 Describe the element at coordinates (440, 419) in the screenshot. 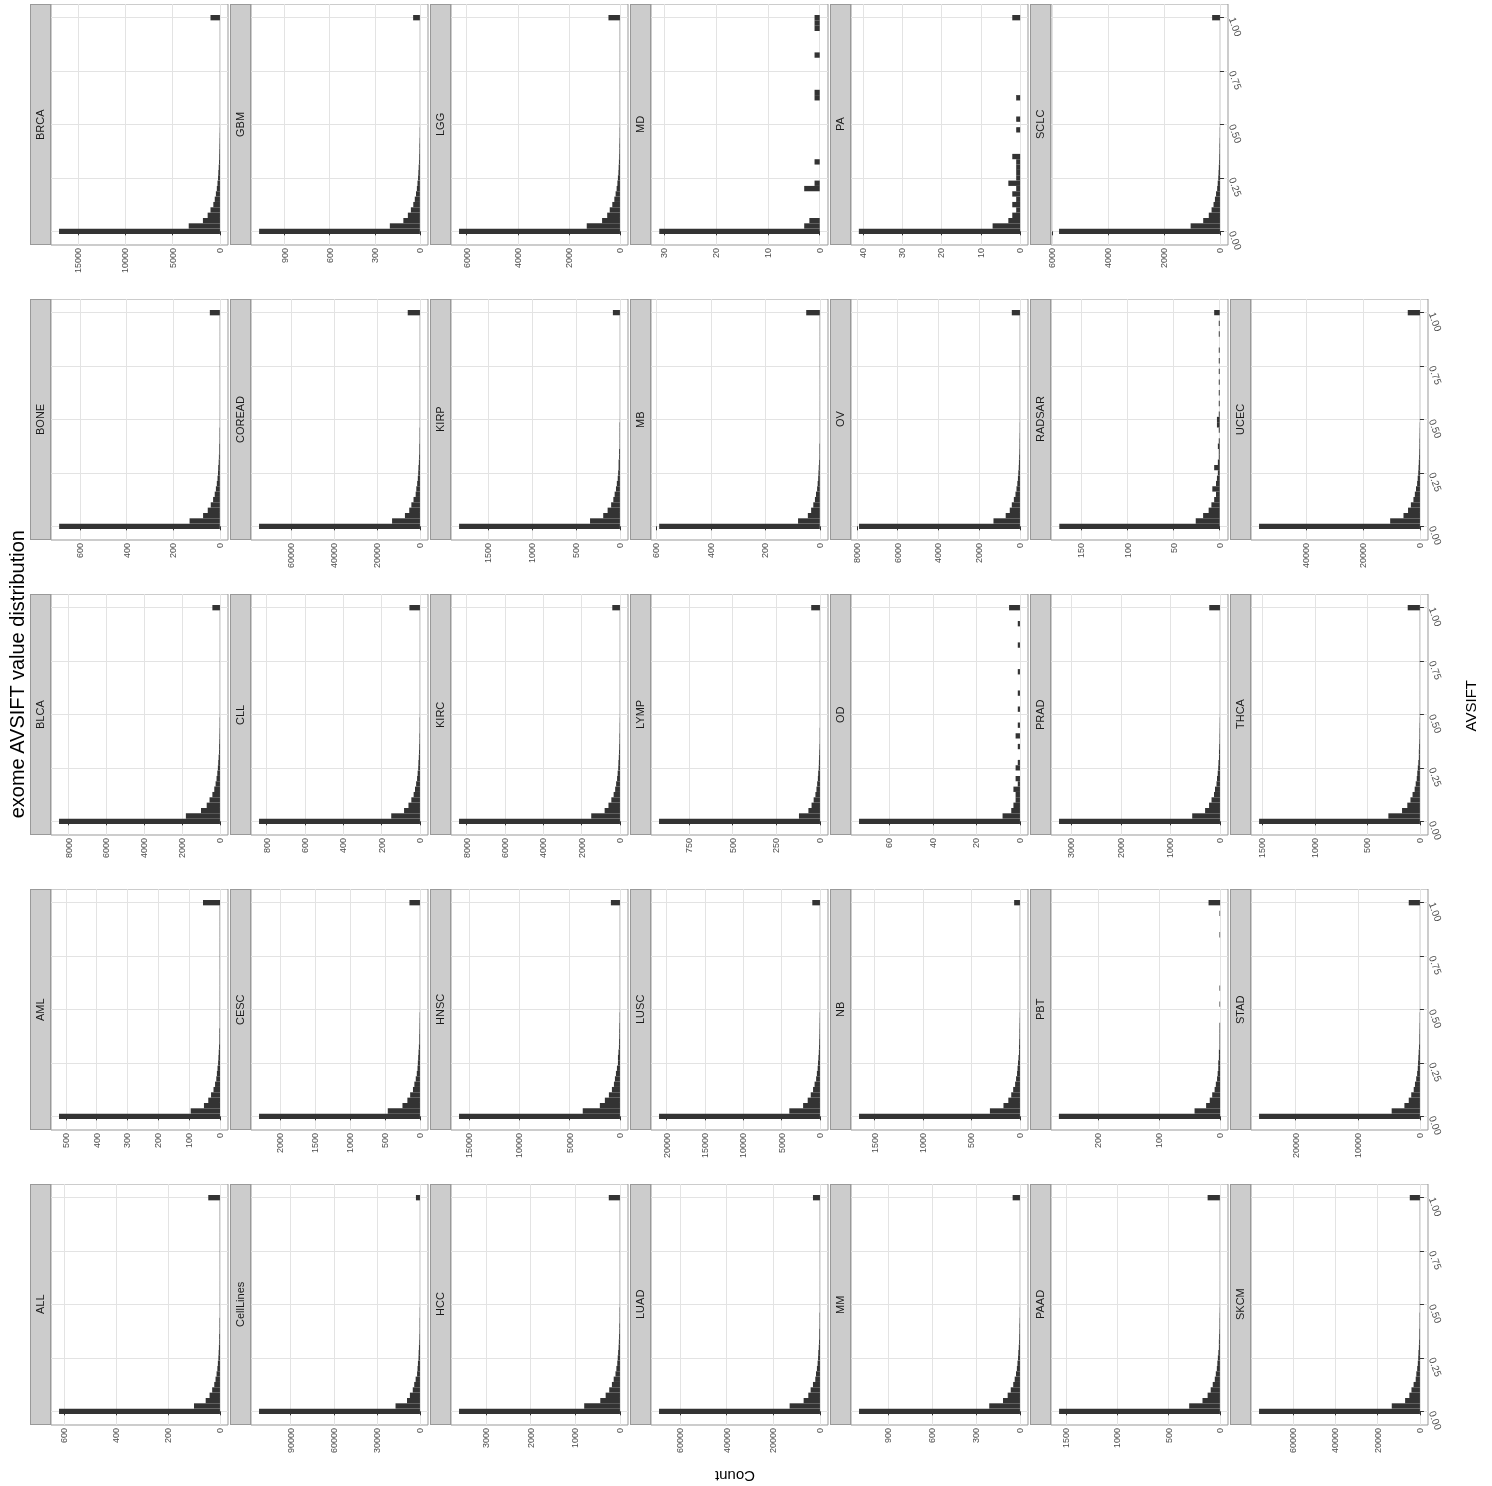

I see `text: KIRP` at that location.